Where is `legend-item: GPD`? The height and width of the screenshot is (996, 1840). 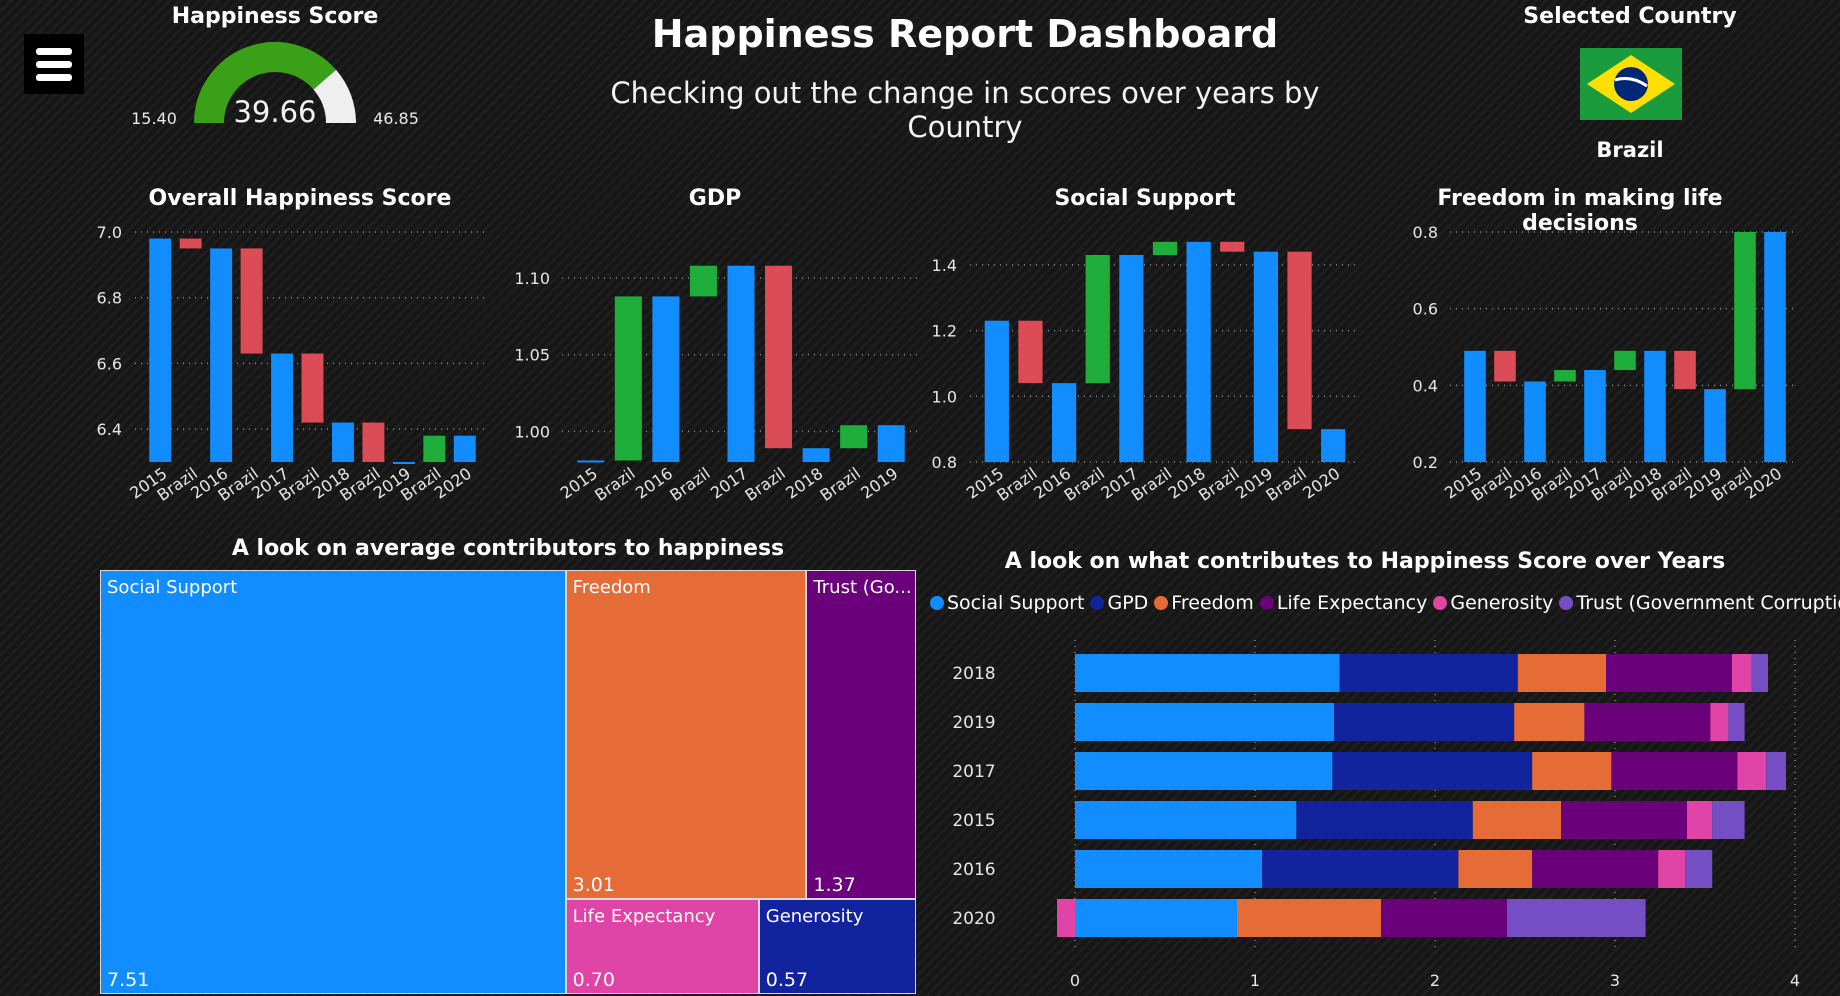 legend-item: GPD is located at coordinates (1119, 603).